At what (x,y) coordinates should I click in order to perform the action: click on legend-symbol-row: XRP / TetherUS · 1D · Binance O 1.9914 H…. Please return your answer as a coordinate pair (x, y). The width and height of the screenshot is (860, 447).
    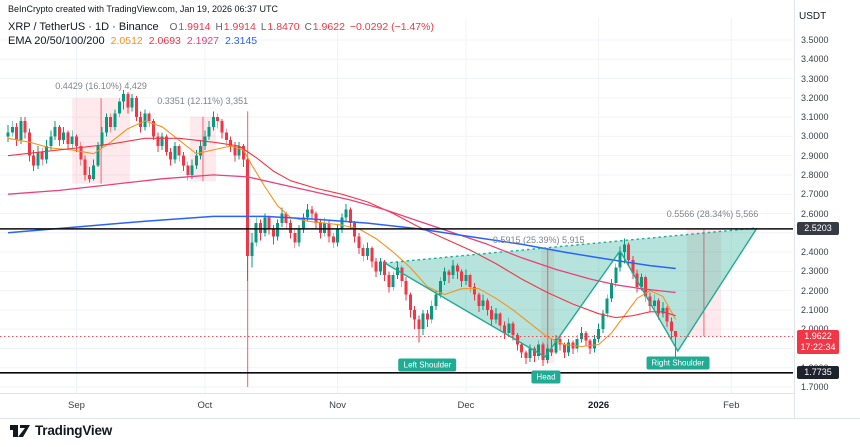
    Looking at the image, I should click on (221, 27).